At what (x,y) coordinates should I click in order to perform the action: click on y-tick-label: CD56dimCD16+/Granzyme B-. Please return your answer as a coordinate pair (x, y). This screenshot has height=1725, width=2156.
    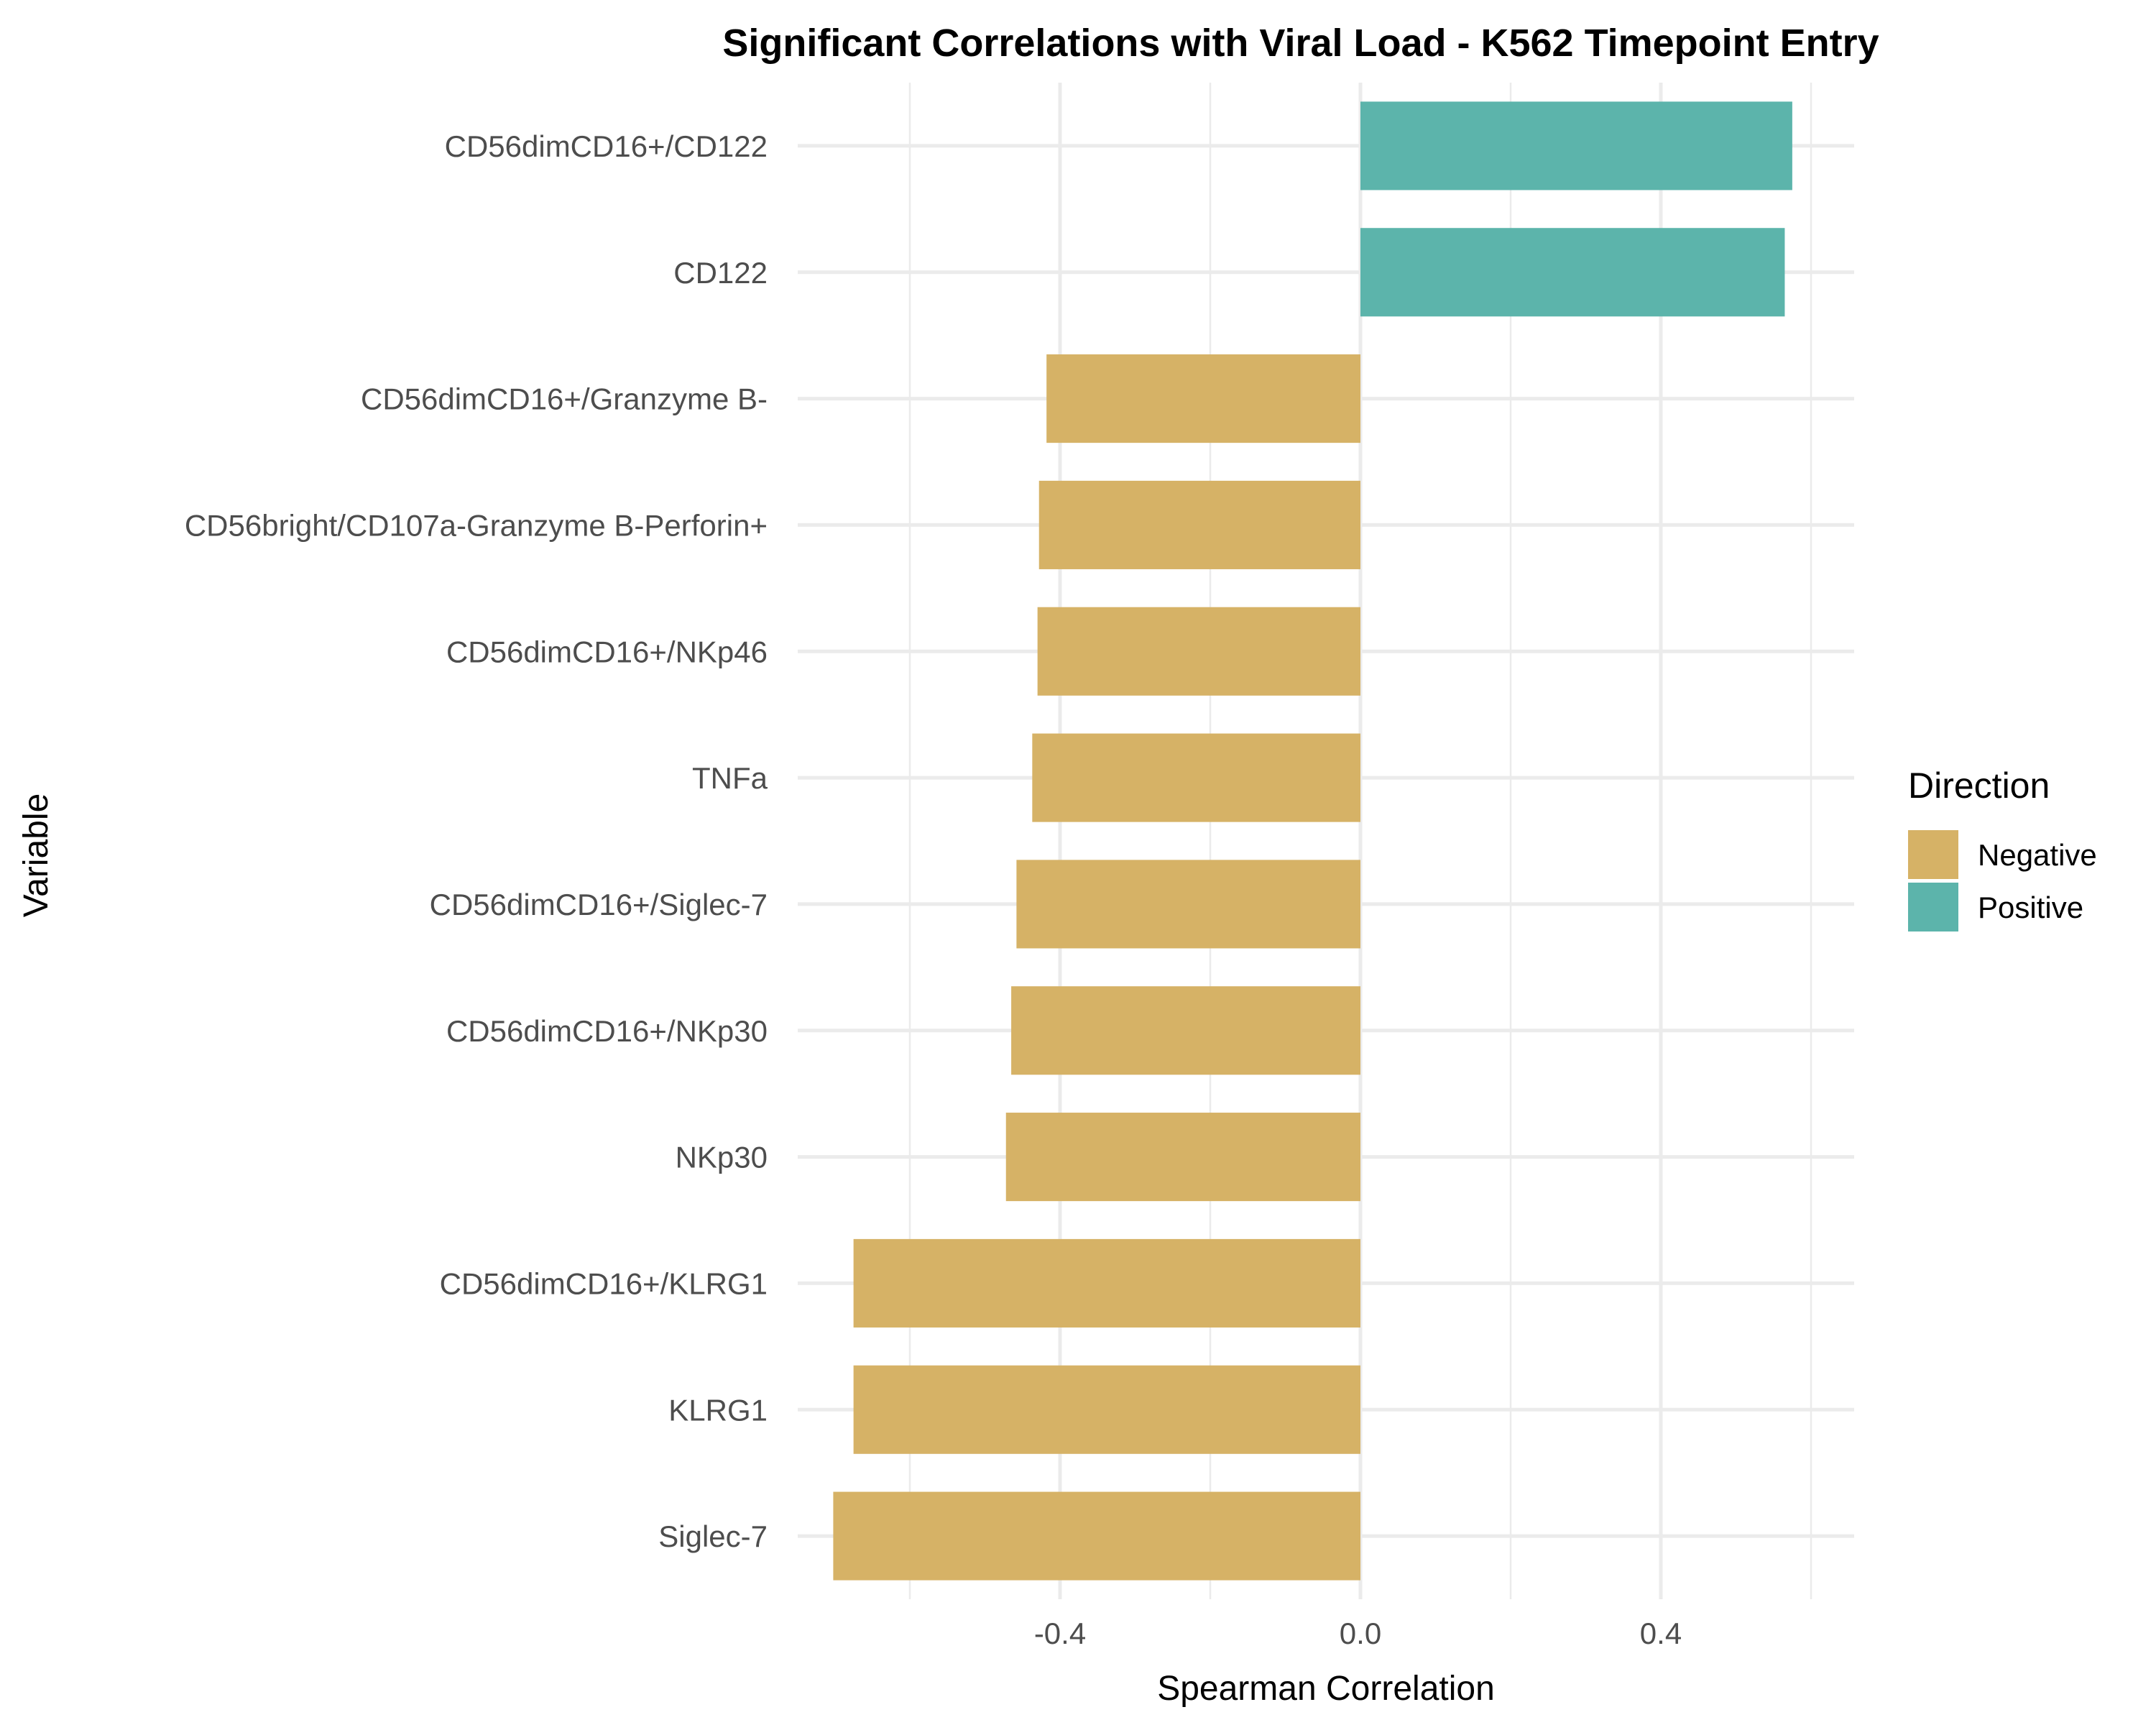
    Looking at the image, I should click on (565, 399).